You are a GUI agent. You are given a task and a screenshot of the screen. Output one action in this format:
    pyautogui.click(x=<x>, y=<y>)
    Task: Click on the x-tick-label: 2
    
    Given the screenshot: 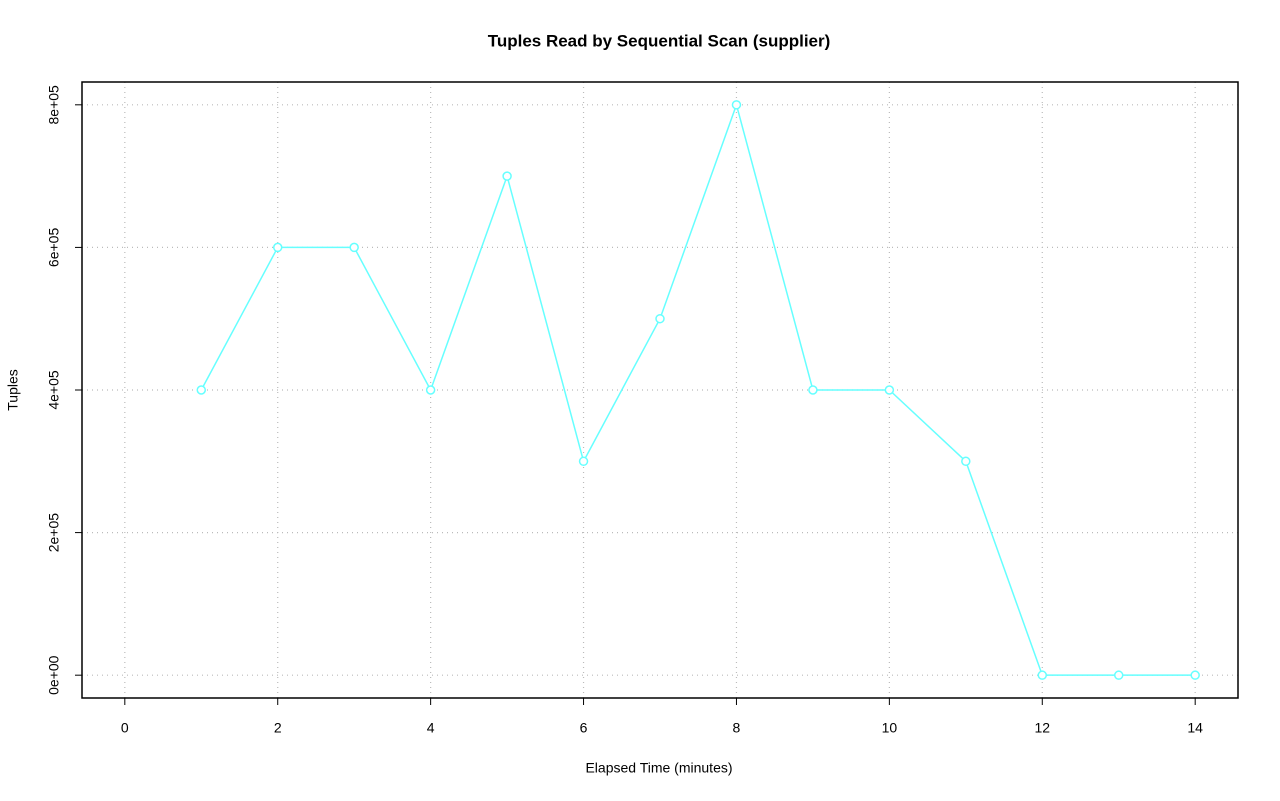 What is the action you would take?
    pyautogui.click(x=278, y=728)
    